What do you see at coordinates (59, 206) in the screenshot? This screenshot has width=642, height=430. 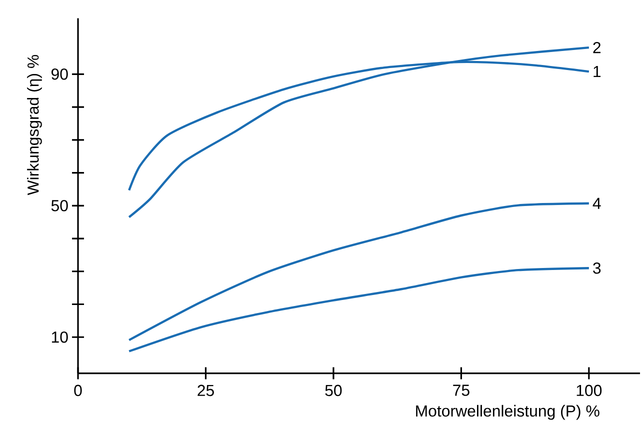 I see `y-tick-label: 50` at bounding box center [59, 206].